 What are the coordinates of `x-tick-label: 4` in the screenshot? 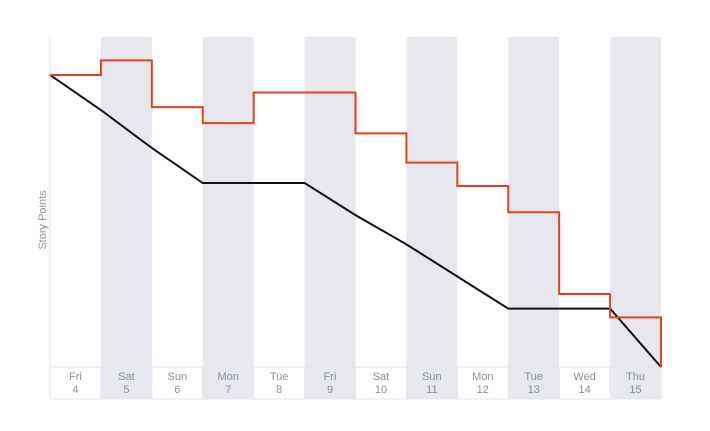 It's located at (75, 390).